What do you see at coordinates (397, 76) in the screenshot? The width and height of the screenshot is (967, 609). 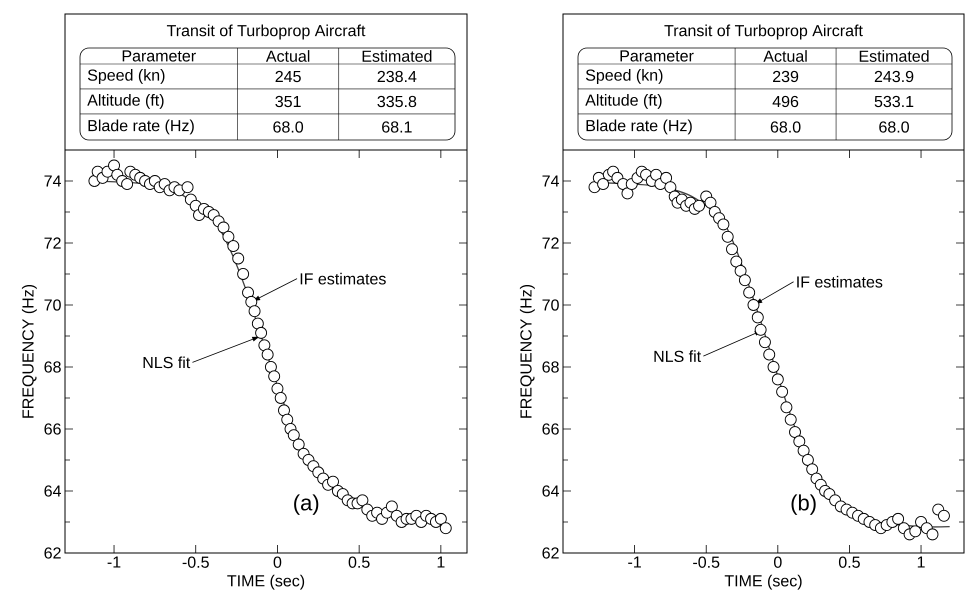 I see `text: 238.4` at bounding box center [397, 76].